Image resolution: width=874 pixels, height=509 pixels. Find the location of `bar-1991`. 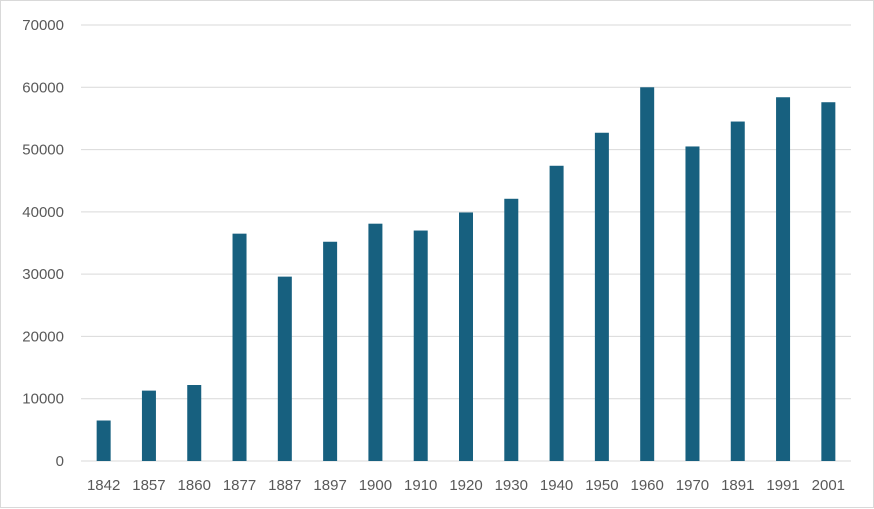

bar-1991 is located at coordinates (783, 279).